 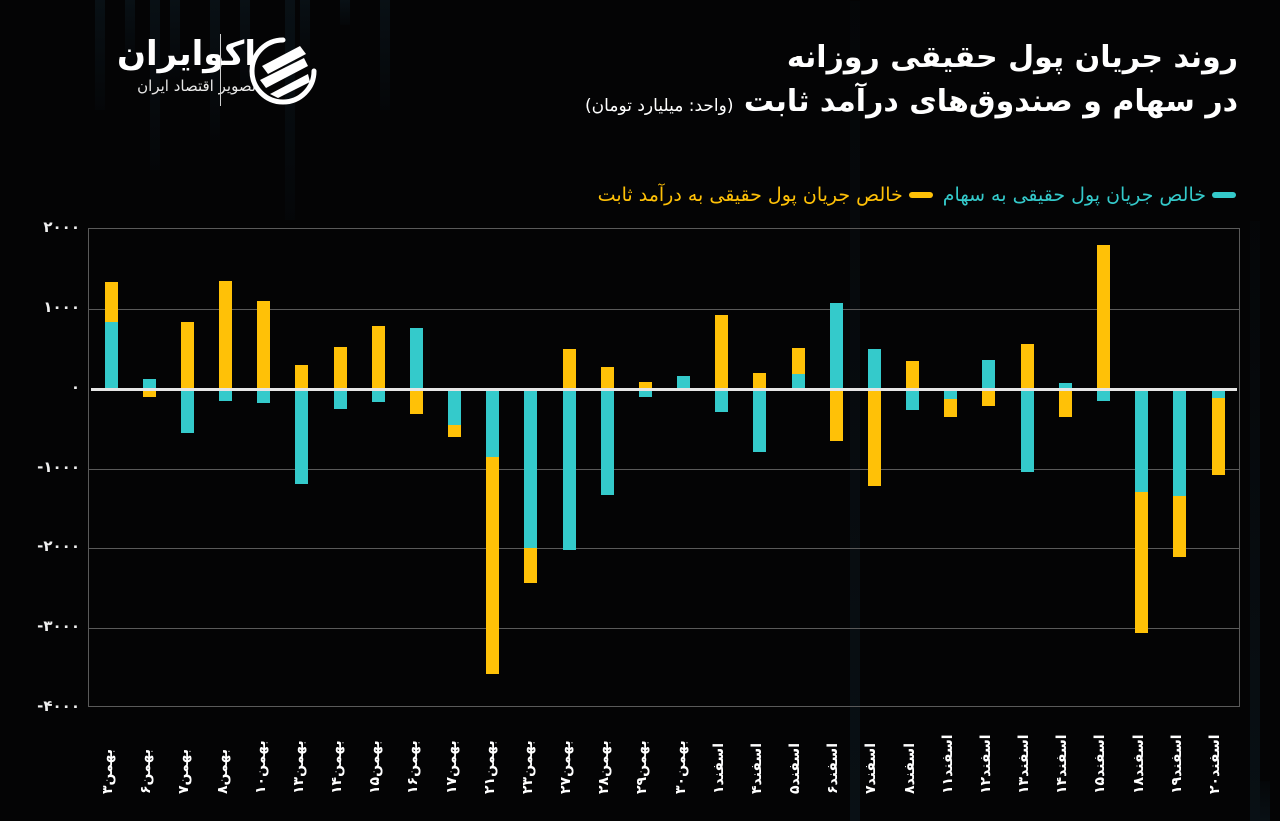 What do you see at coordinates (871, 768) in the screenshot?
I see `x-tick-label: اسفند۷` at bounding box center [871, 768].